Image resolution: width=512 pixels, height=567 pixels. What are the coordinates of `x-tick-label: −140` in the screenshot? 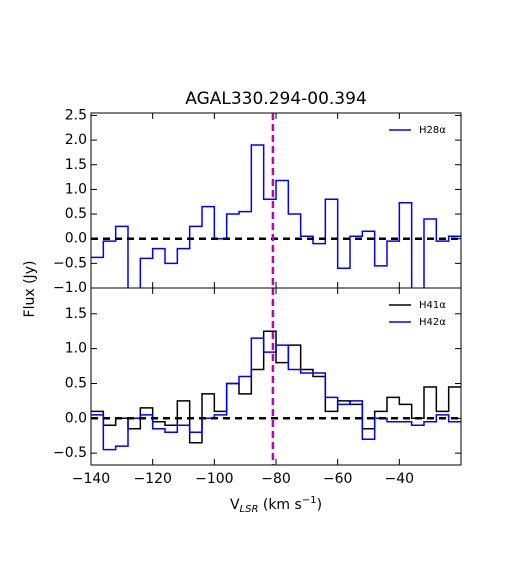 It's located at (91, 479).